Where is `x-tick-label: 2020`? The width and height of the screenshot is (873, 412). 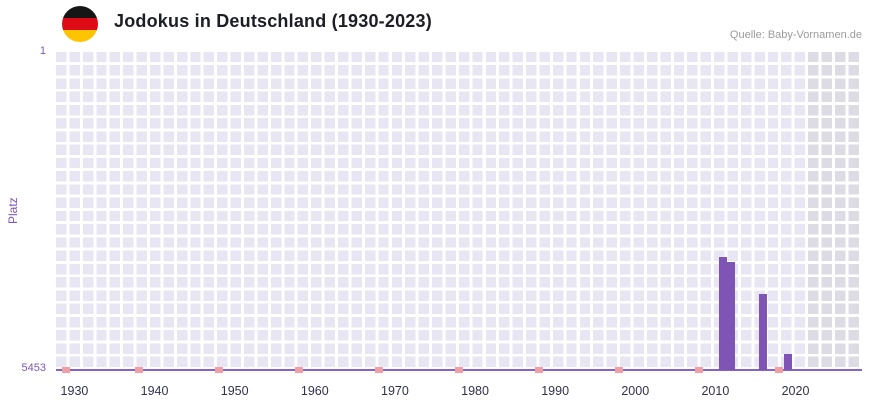 x-tick-label: 2020 is located at coordinates (795, 391).